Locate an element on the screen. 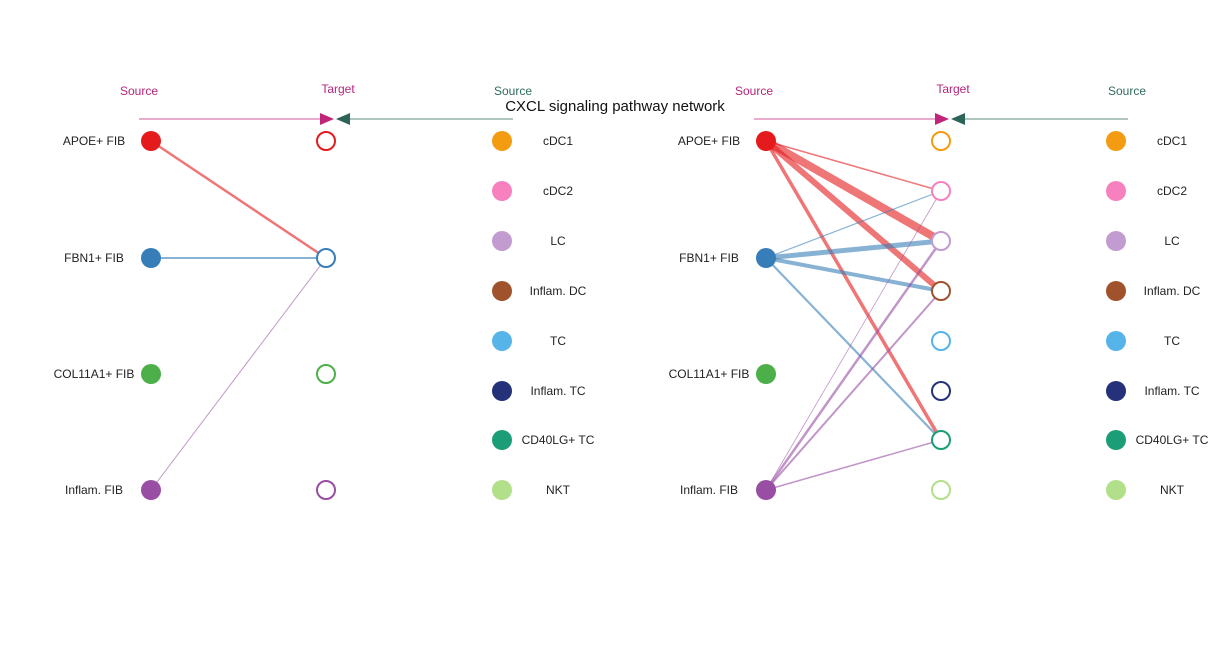 The width and height of the screenshot is (1229, 651). target-node-inflam-dc is located at coordinates (941, 291).